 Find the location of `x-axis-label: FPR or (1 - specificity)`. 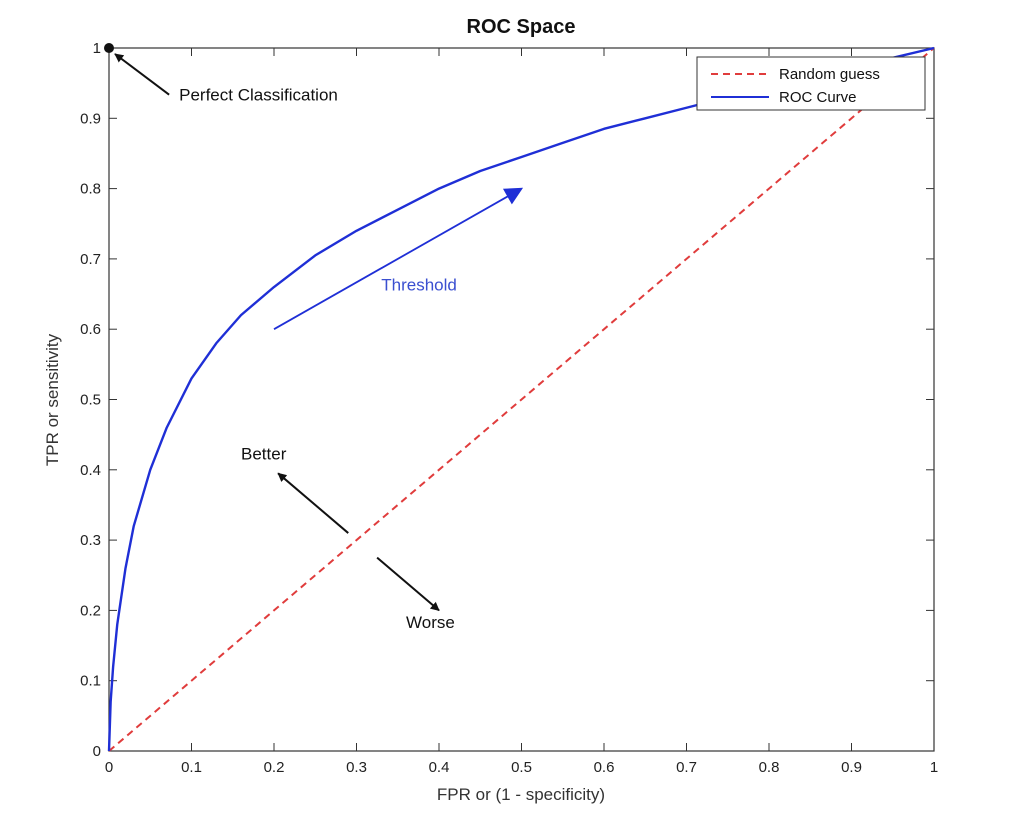

x-axis-label: FPR or (1 - specificity) is located at coordinates (521, 794).